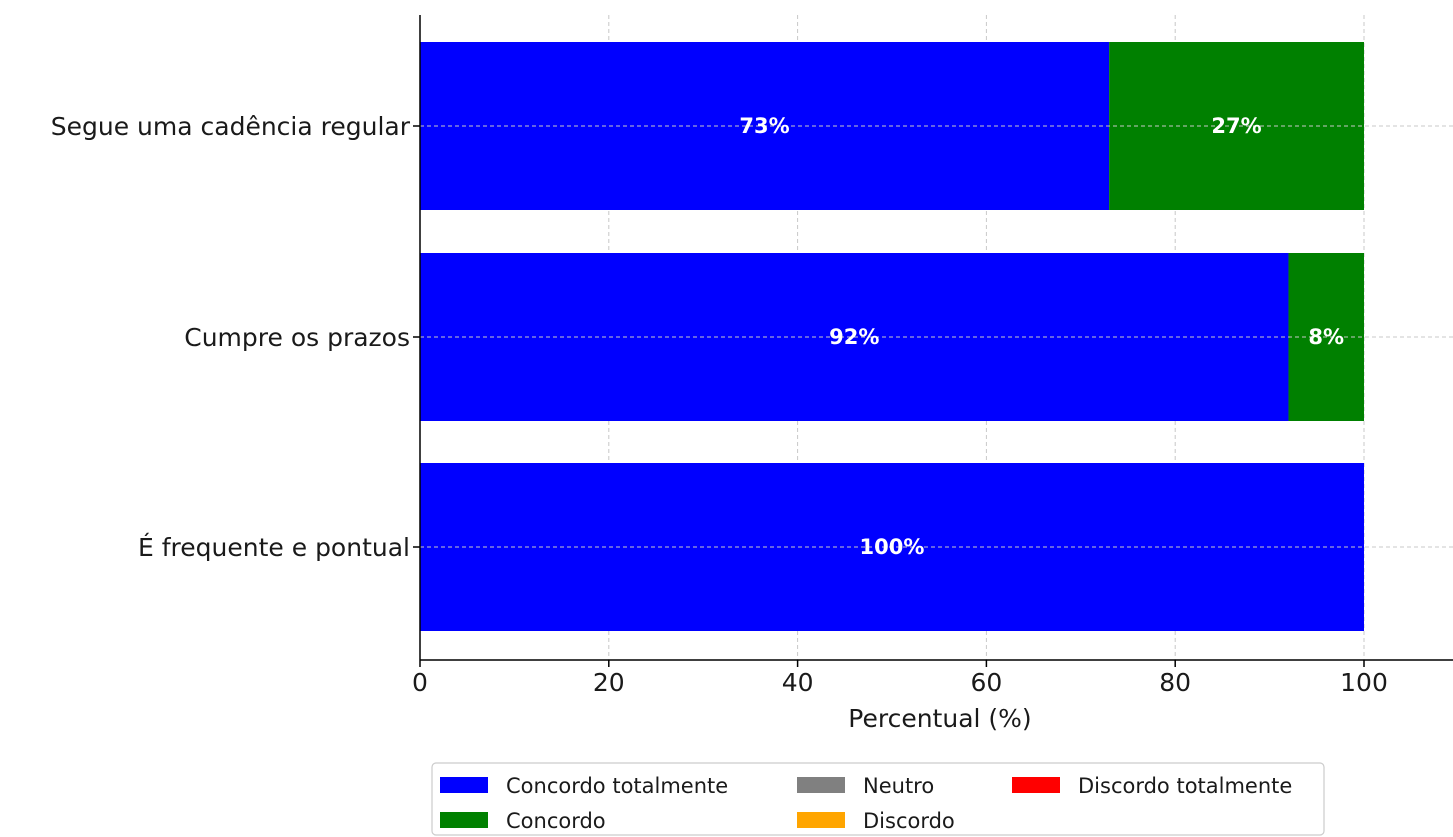  I want to click on legend-swatch-neutro, so click(821, 785).